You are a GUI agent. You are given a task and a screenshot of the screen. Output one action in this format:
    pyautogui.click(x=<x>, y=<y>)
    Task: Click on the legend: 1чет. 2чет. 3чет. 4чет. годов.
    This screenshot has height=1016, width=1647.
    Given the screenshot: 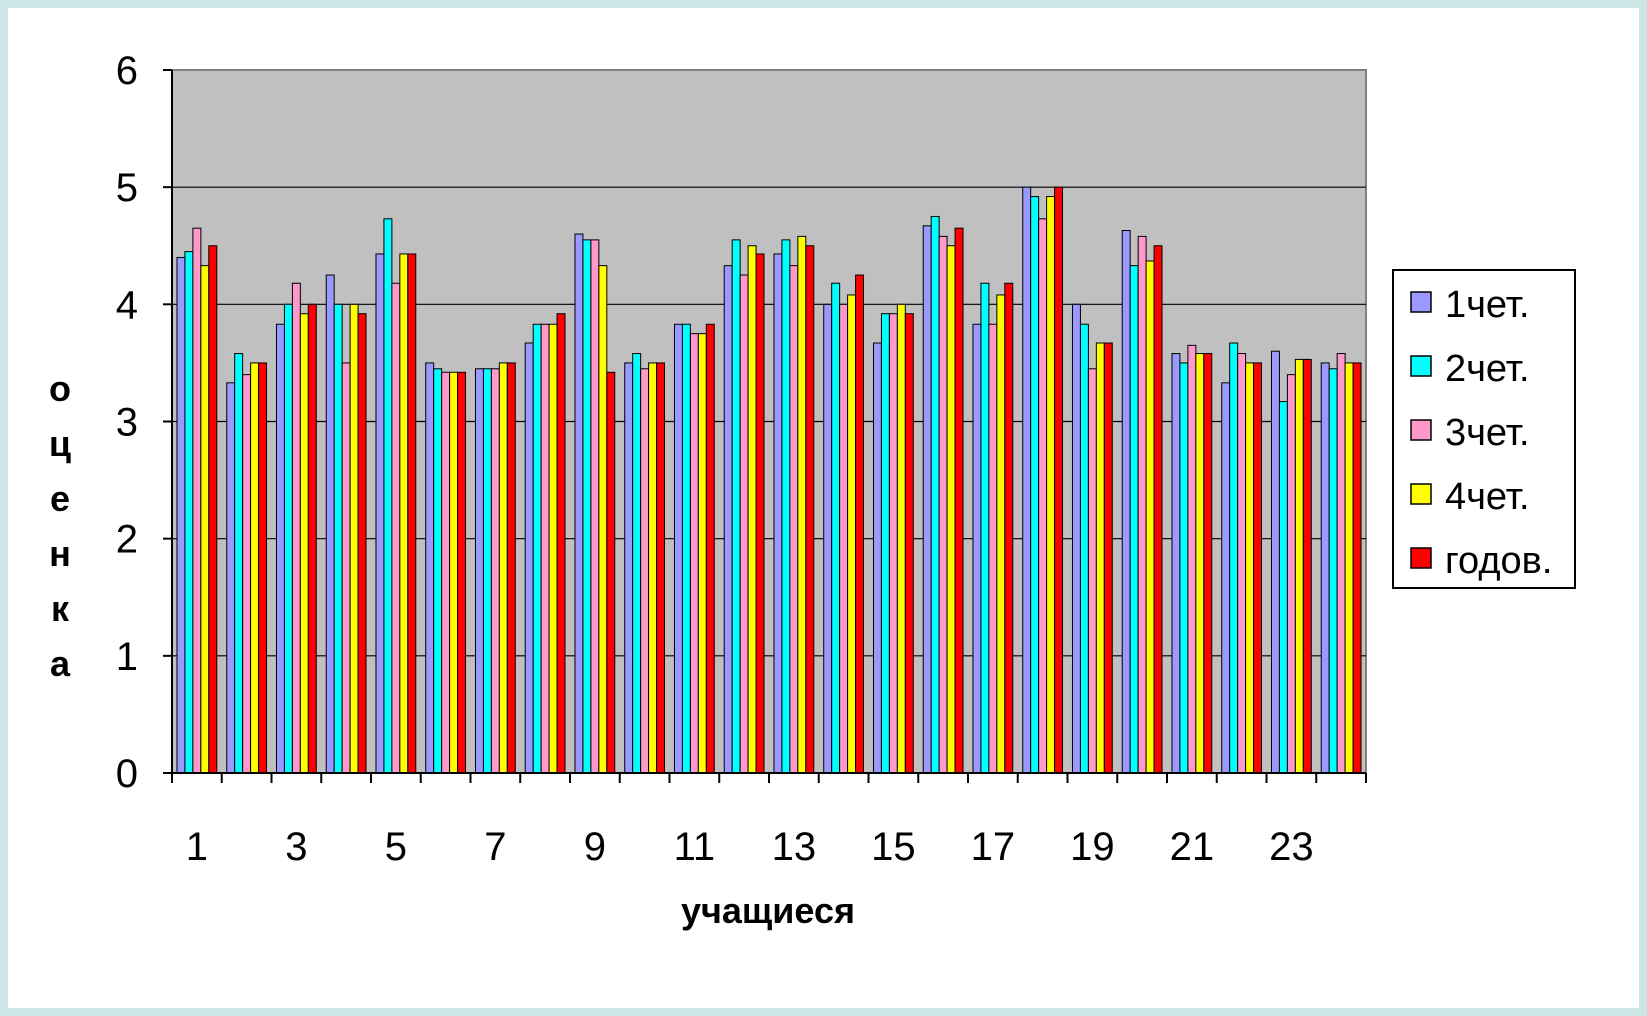 What is the action you would take?
    pyautogui.click(x=1484, y=429)
    